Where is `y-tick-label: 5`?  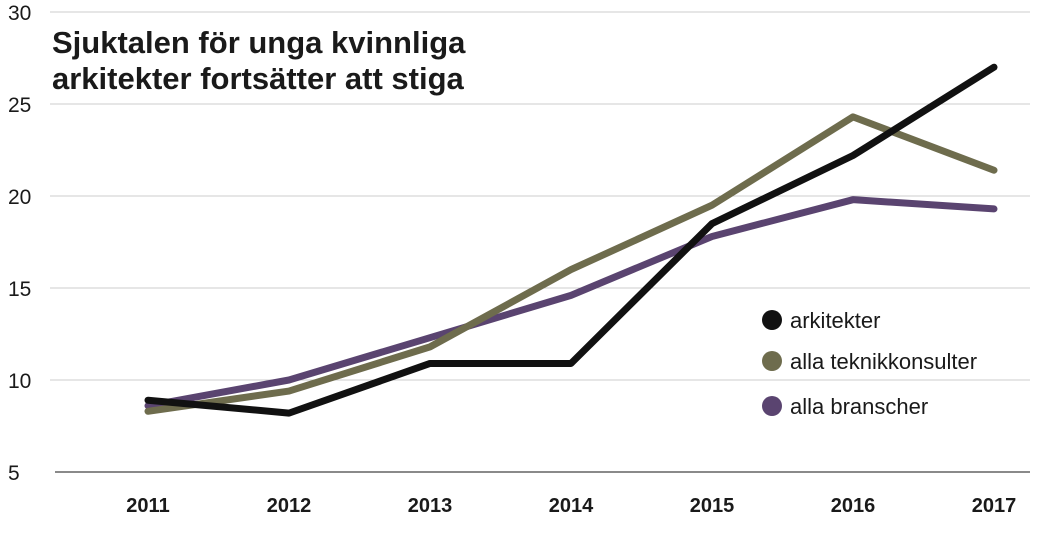 y-tick-label: 5 is located at coordinates (14, 473).